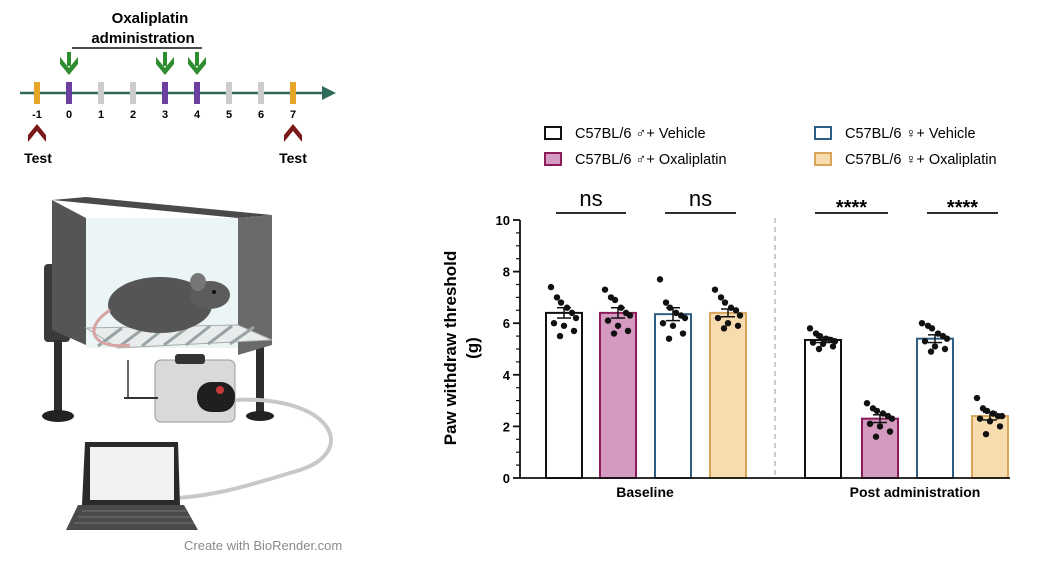 This screenshot has width=1042, height=563. What do you see at coordinates (503, 220) in the screenshot?
I see `y-tick-label: 10` at bounding box center [503, 220].